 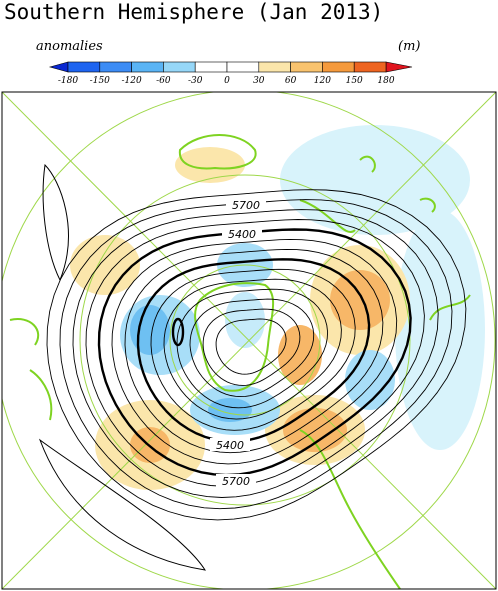 I want to click on colorbar-label: -30, so click(x=195, y=81).